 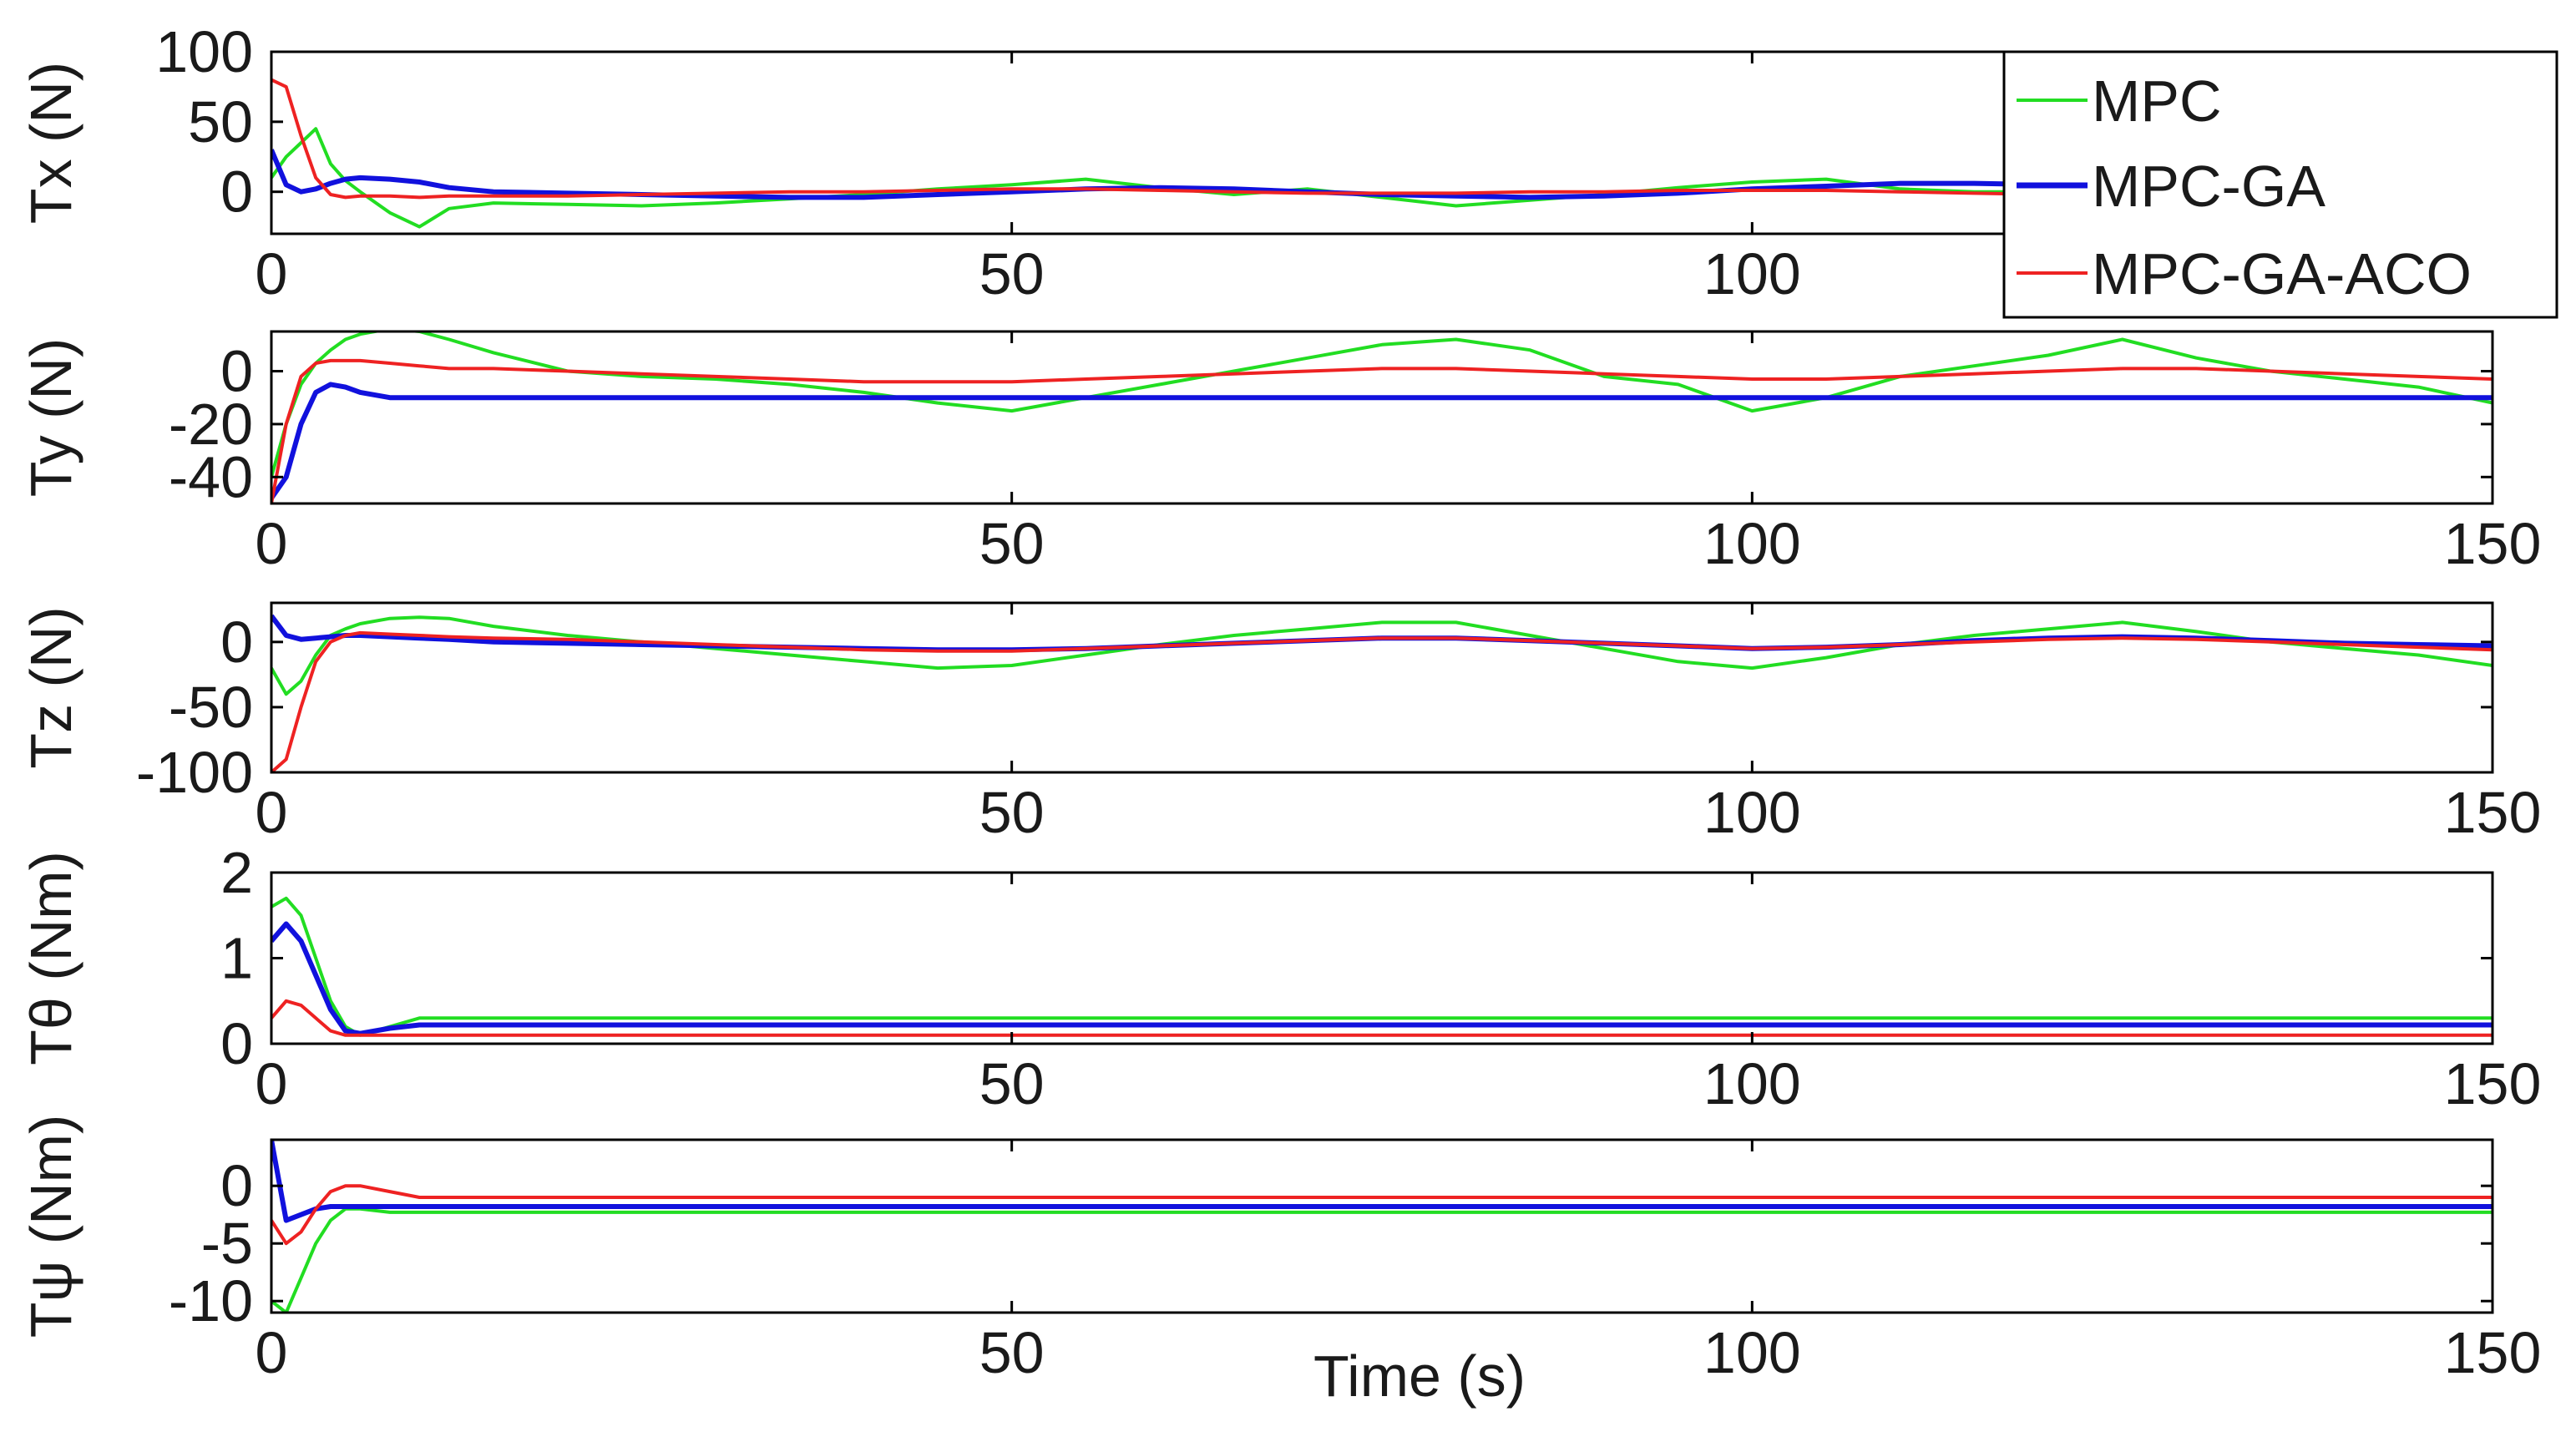 I want to click on y-tick-label-tx-2: 100, so click(x=204, y=51).